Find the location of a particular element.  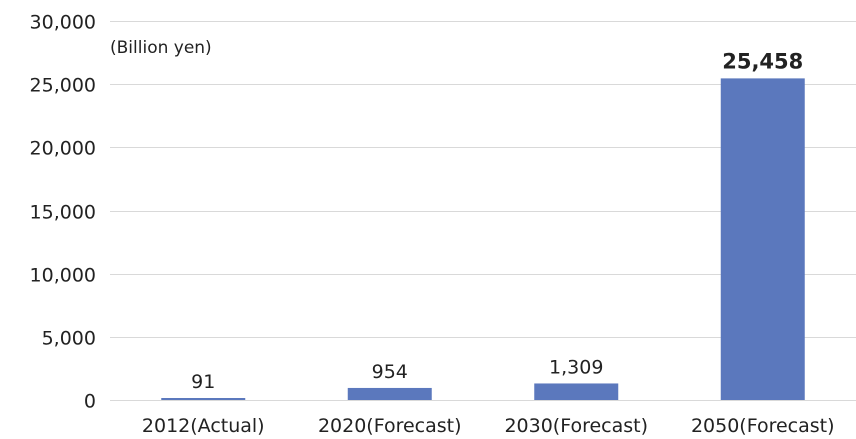

y-tick-label: 15,000 is located at coordinates (63, 213).